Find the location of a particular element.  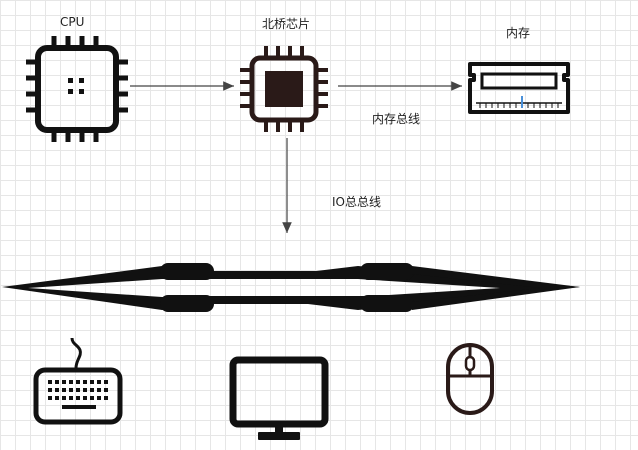

keyboard-icon is located at coordinates (78, 381).